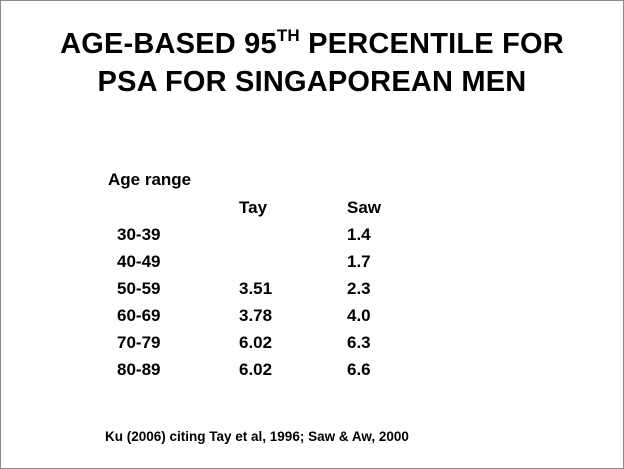 Image resolution: width=624 pixels, height=469 pixels. I want to click on title-line1-post: PERCENTILE FOR, so click(431, 44).